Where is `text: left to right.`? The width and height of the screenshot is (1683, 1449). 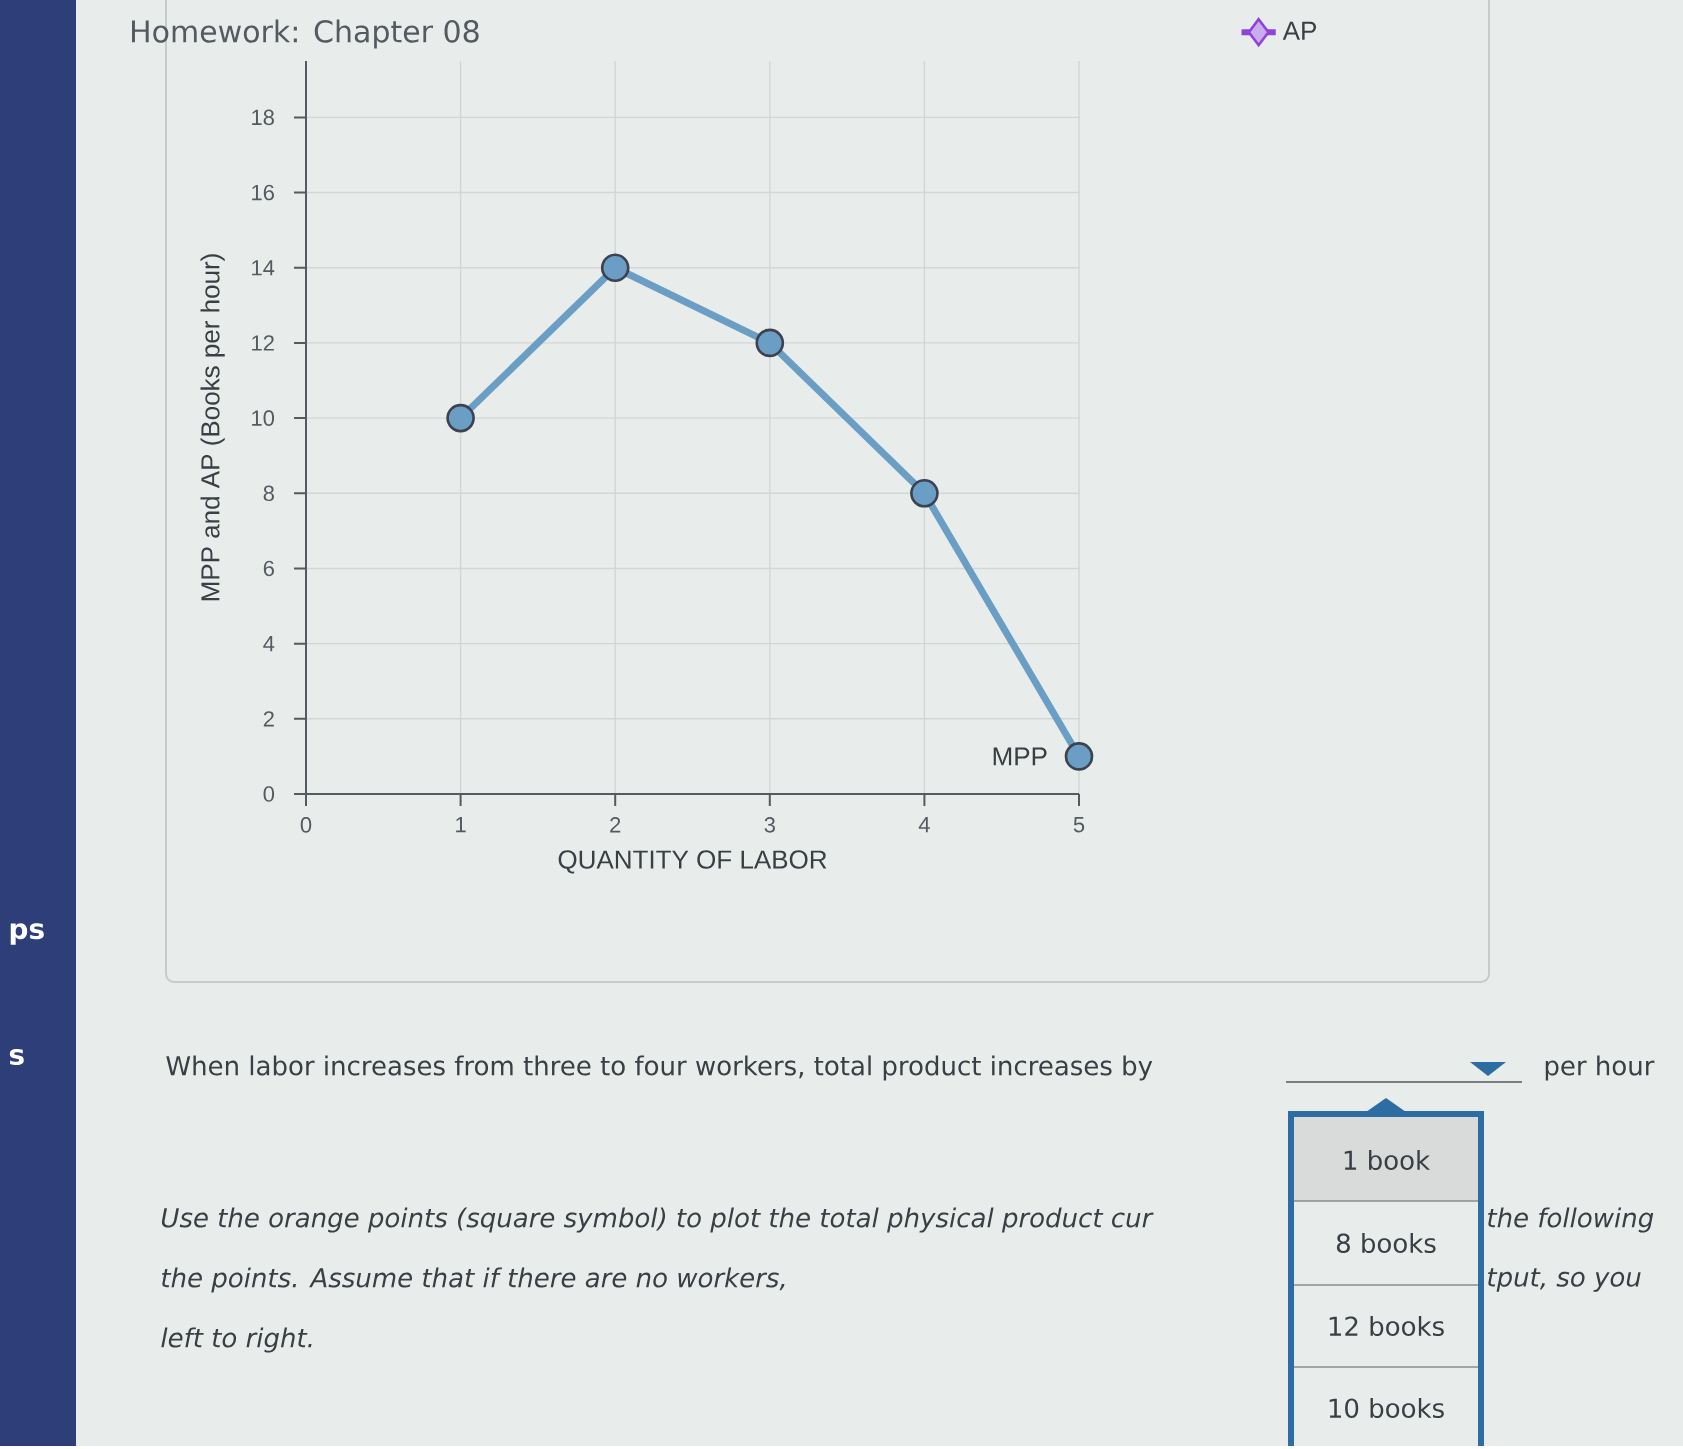
text: left to right. is located at coordinates (236, 1340).